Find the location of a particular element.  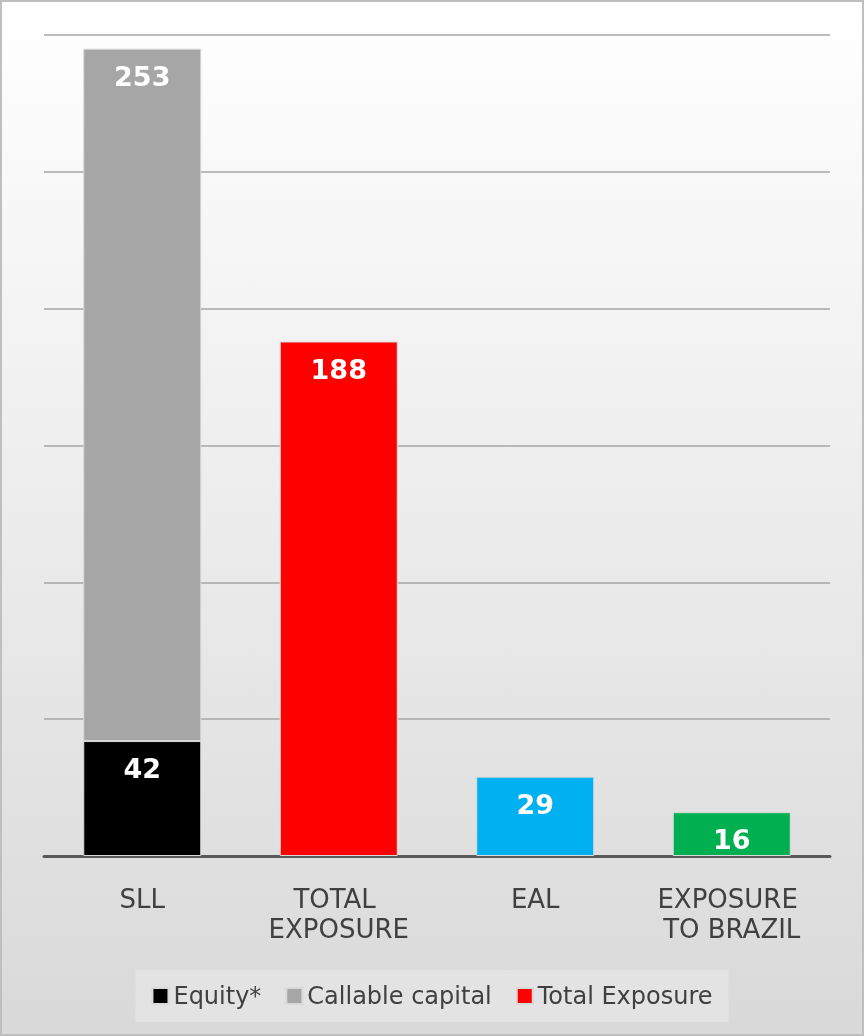

x-tick-label: EXPOSURE TO BRAZIL is located at coordinates (732, 914).